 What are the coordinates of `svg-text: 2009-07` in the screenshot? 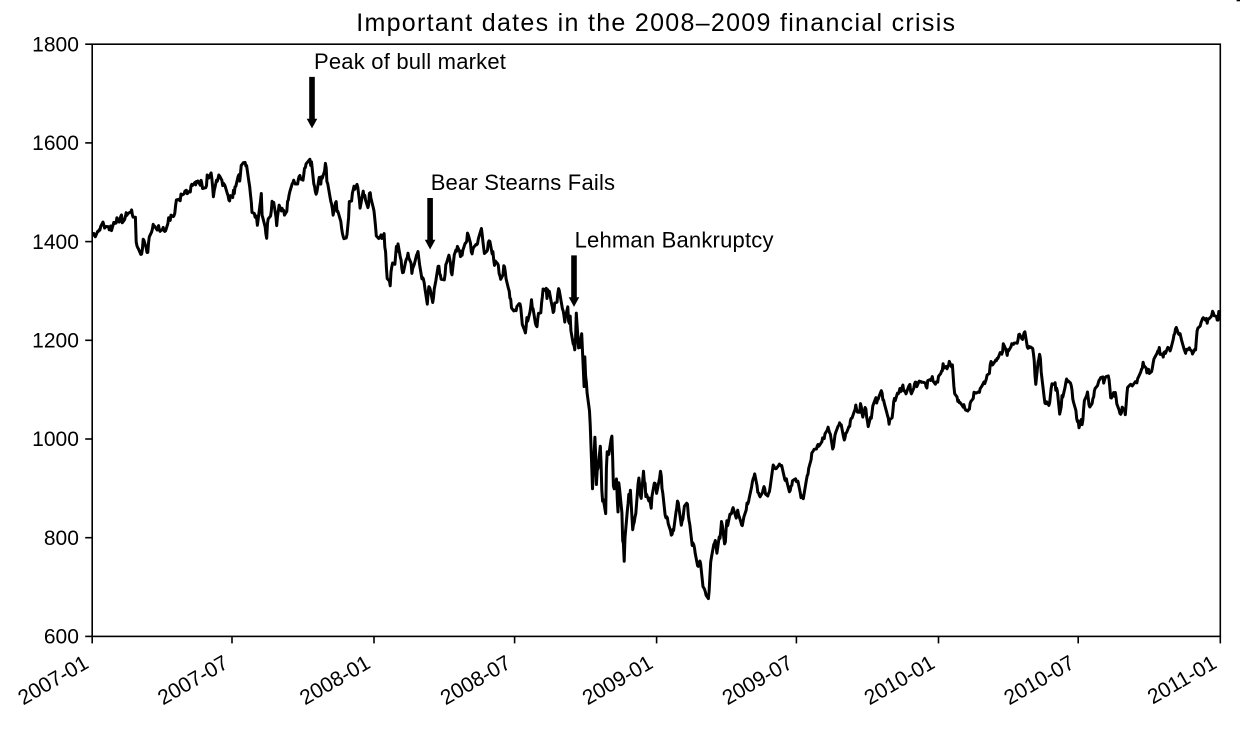 It's located at (757, 680).